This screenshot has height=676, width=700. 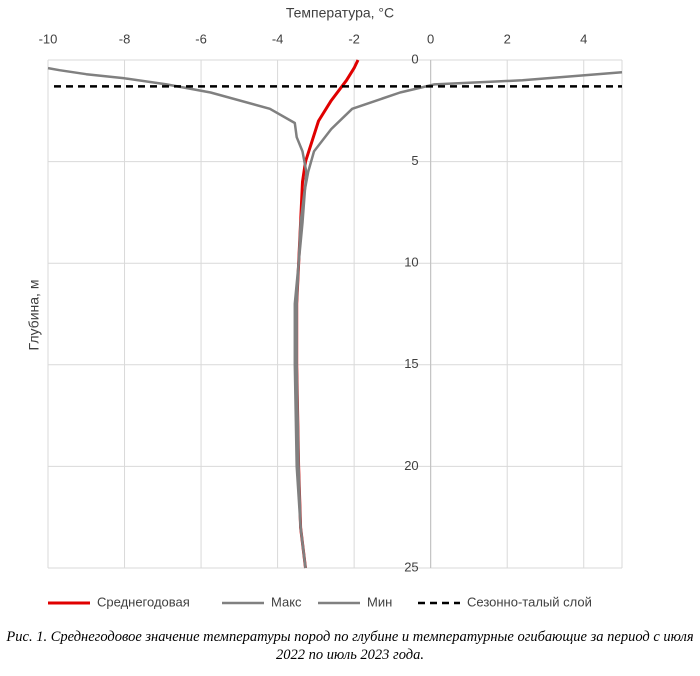 What do you see at coordinates (34, 315) in the screenshot?
I see `y-axis-title: Глубина, м` at bounding box center [34, 315].